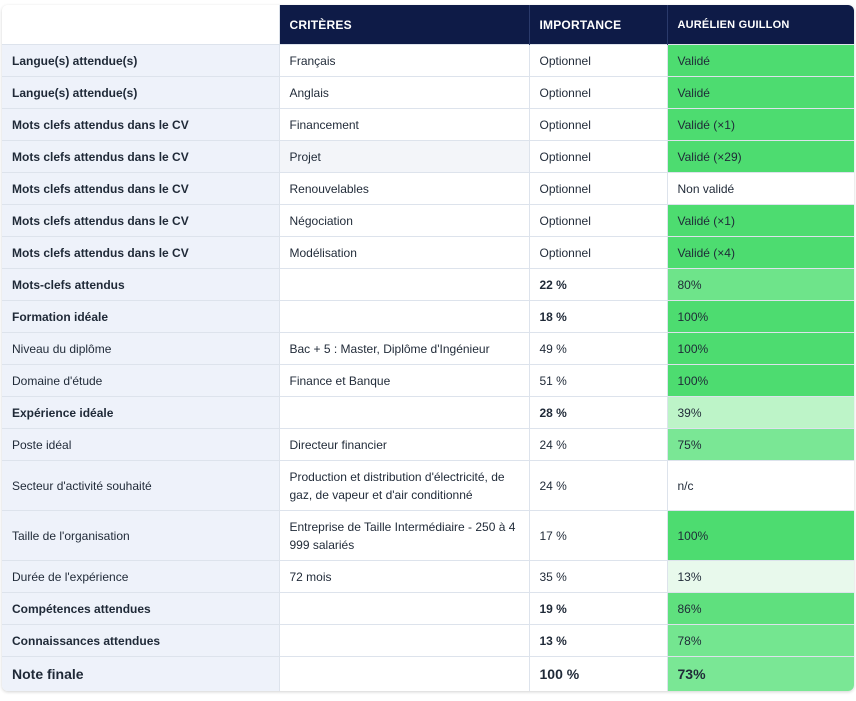  Describe the element at coordinates (404, 348) in the screenshot. I see `criterion-value: Bac + 5 : Master, Diplôme d'Ingénieur` at that location.